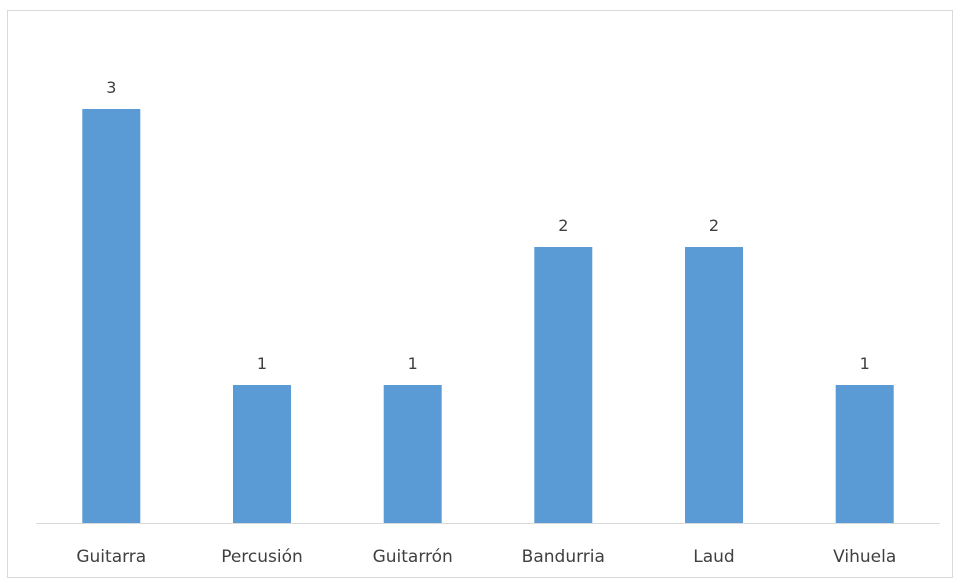  What do you see at coordinates (262, 557) in the screenshot?
I see `category-label-percusión: Percusión` at bounding box center [262, 557].